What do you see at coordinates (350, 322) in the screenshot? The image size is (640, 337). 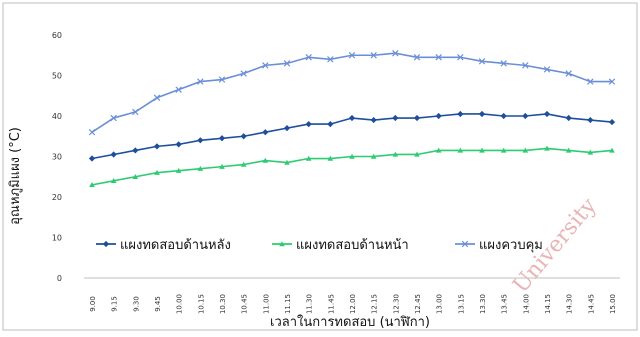 I see `x-axis-title: เวลาในการทดสอบ (นาฬิกา)` at bounding box center [350, 322].